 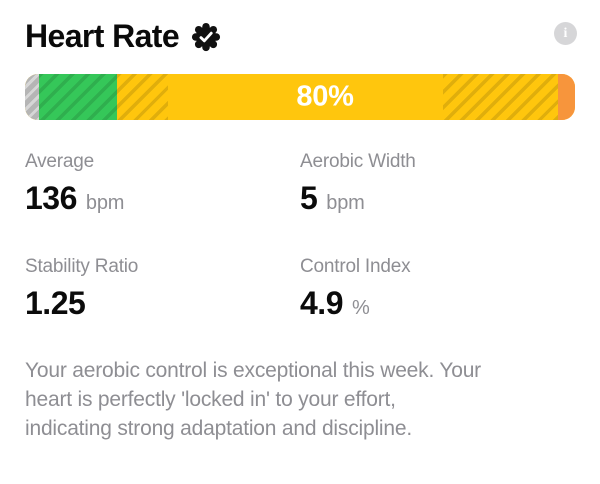 I want to click on verified-seal-icon, so click(x=206, y=37).